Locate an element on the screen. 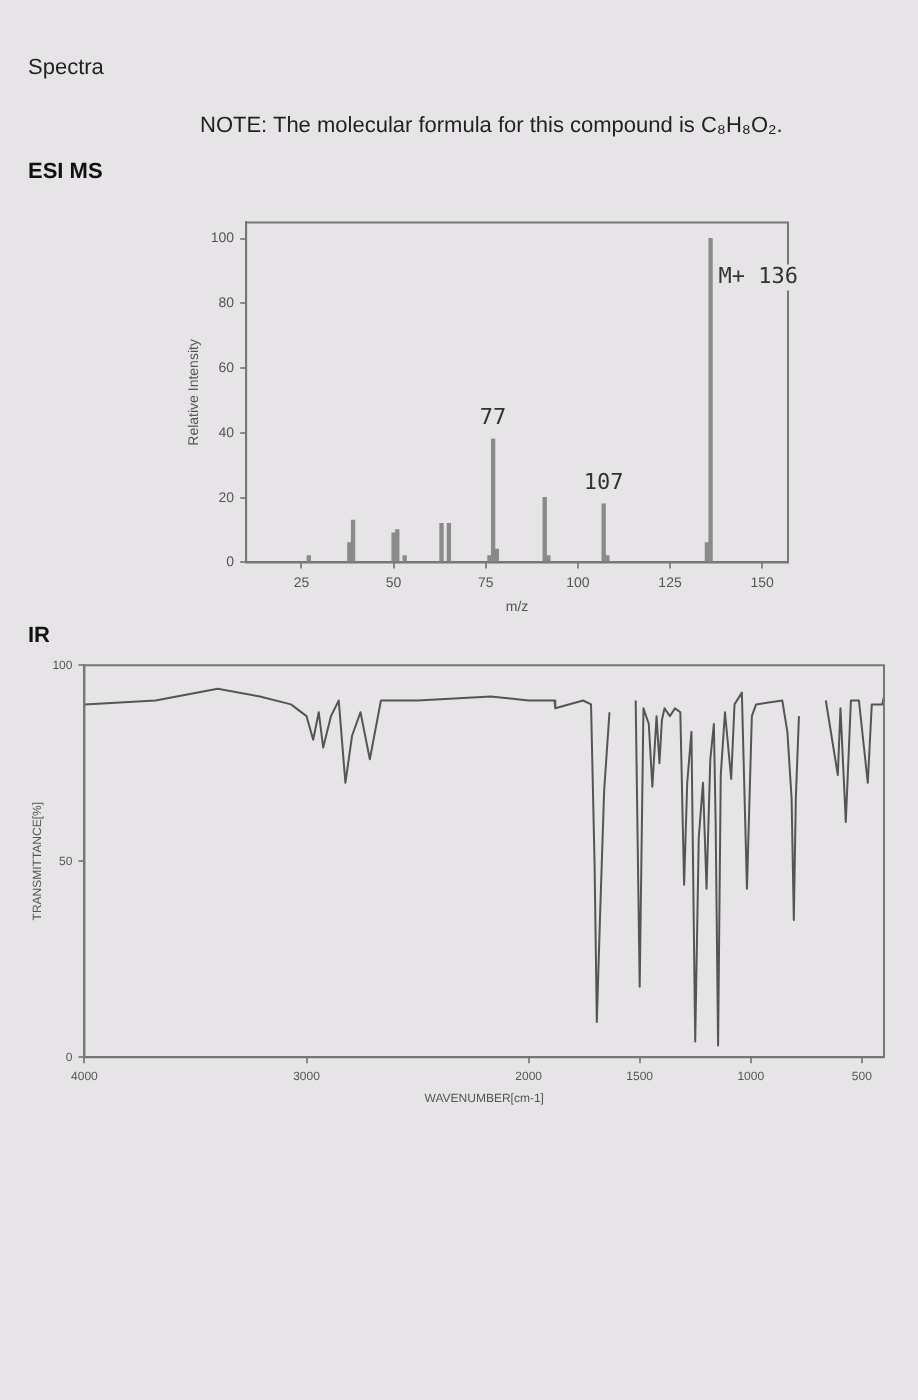 The height and width of the screenshot is (1400, 918). annotation: M+ 136 is located at coordinates (758, 276).